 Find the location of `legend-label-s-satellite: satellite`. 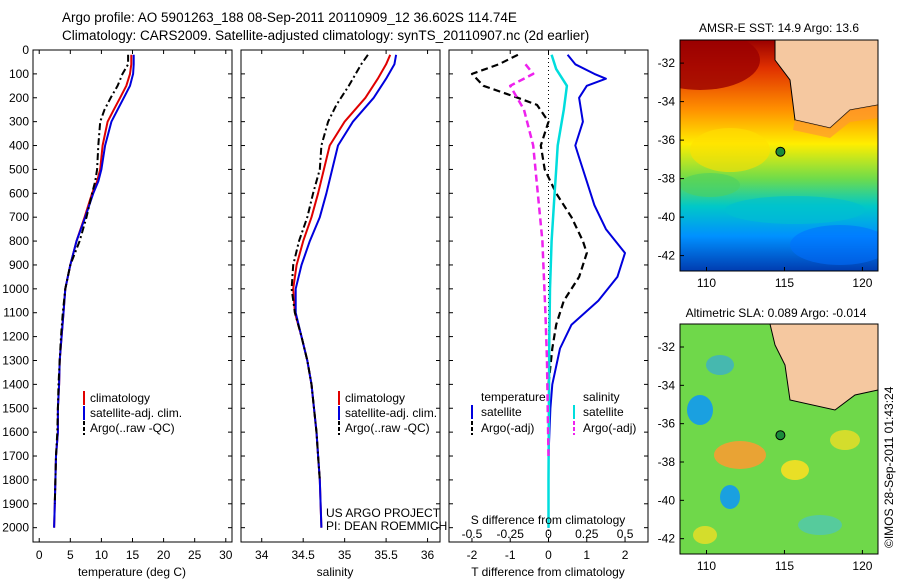

legend-label-s-satellite: satellite is located at coordinates (603, 412).